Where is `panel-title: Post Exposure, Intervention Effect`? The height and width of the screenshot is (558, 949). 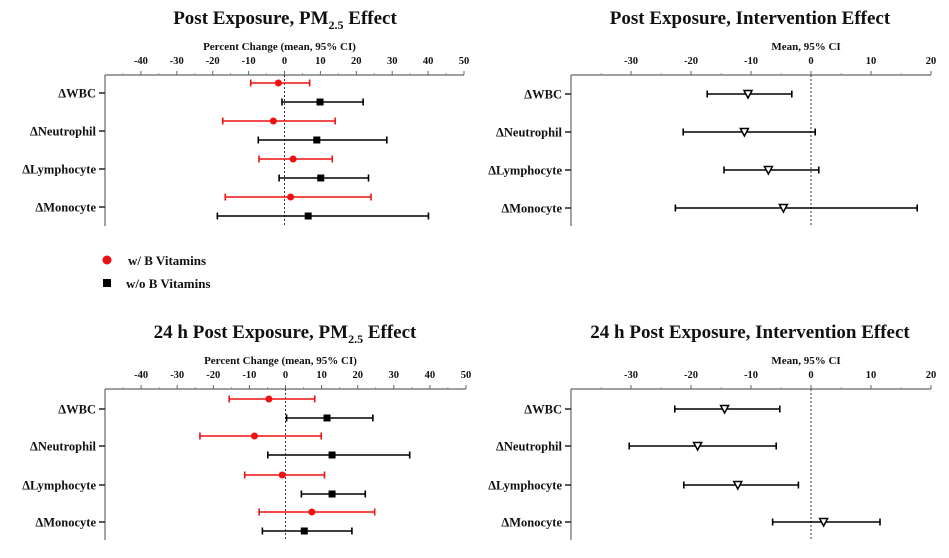 panel-title: Post Exposure, Intervention Effect is located at coordinates (750, 18).